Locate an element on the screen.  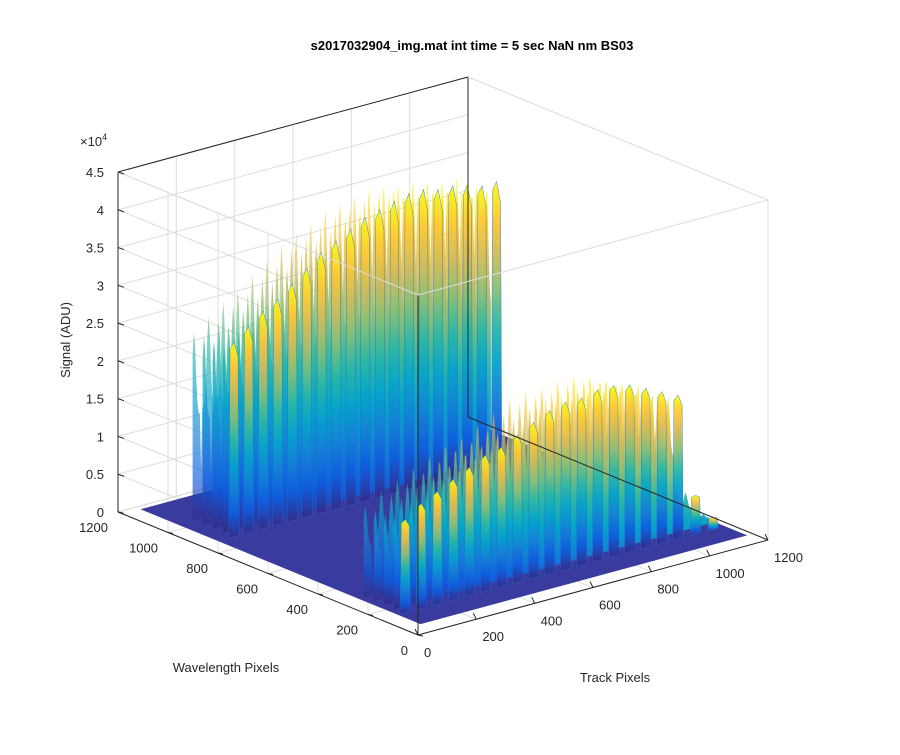
x-tick-label: 200 is located at coordinates (493, 636).